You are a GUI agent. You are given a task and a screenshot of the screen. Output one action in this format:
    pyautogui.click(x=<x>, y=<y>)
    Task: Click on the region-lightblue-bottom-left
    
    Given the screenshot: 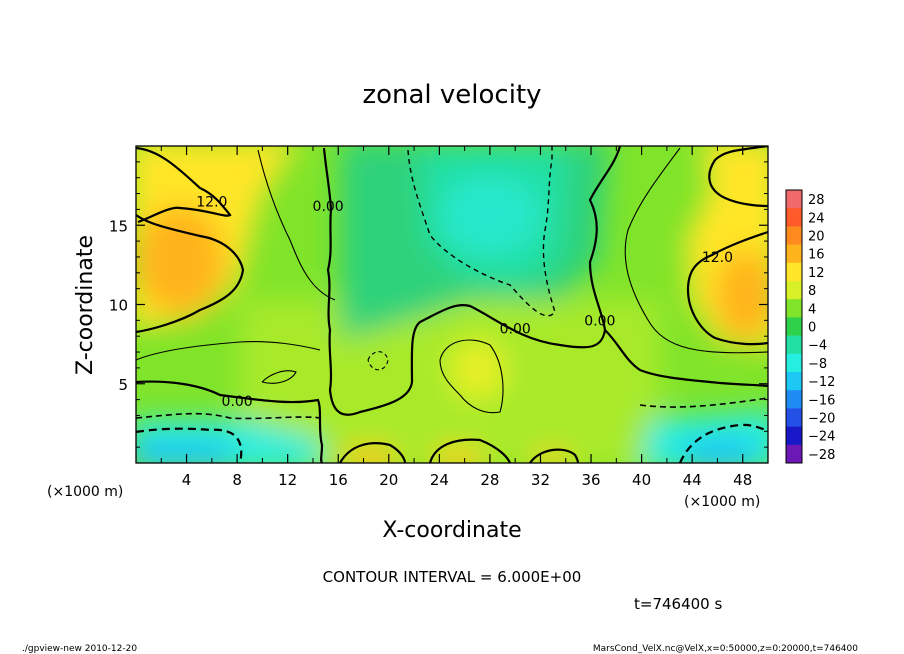 What is the action you would take?
    pyautogui.click(x=186, y=451)
    